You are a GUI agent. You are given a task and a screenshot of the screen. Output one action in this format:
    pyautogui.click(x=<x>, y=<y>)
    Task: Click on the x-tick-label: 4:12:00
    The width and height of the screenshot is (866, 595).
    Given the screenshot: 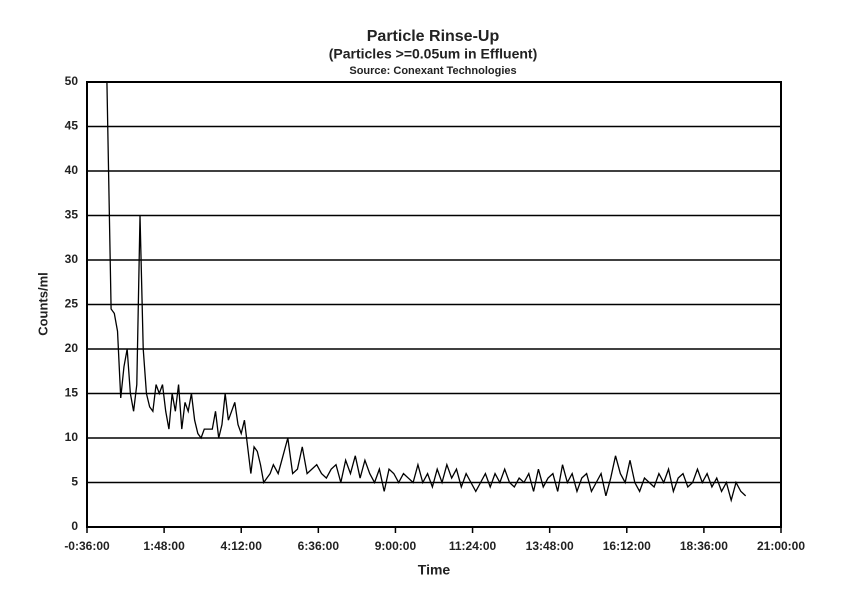 What is the action you would take?
    pyautogui.click(x=242, y=546)
    